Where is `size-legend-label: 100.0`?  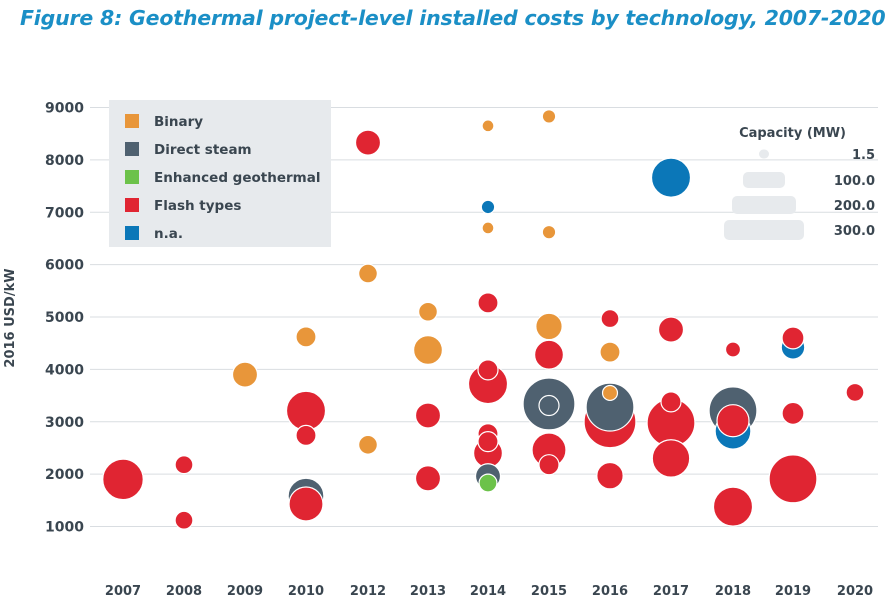
size-legend-label: 100.0 is located at coordinates (854, 181).